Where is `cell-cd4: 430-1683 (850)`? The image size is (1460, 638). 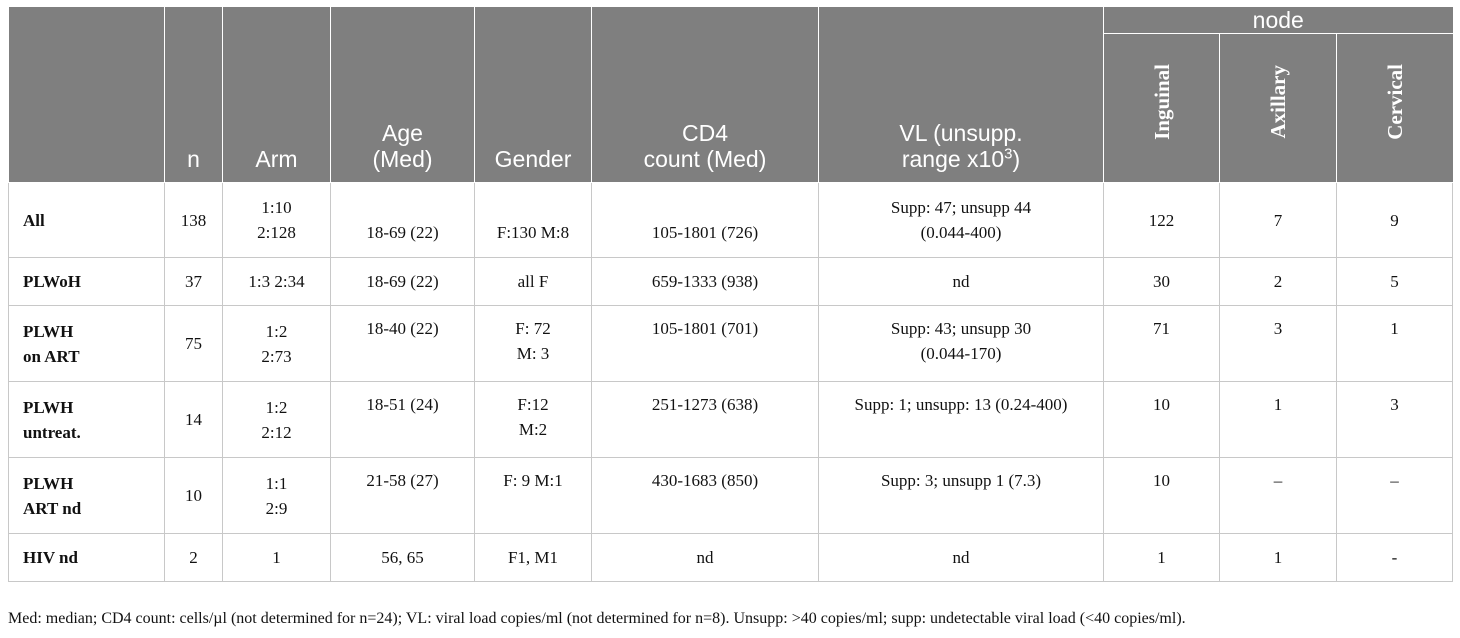 cell-cd4: 430-1683 (850) is located at coordinates (705, 495).